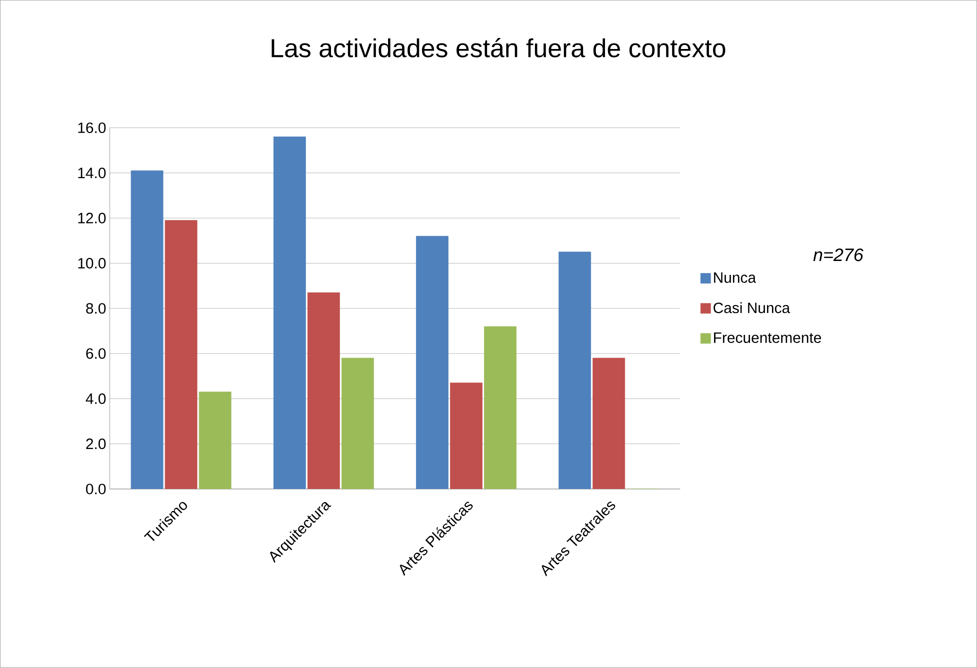  Describe the element at coordinates (735, 277) in the screenshot. I see `legend-label: Nunca` at that location.